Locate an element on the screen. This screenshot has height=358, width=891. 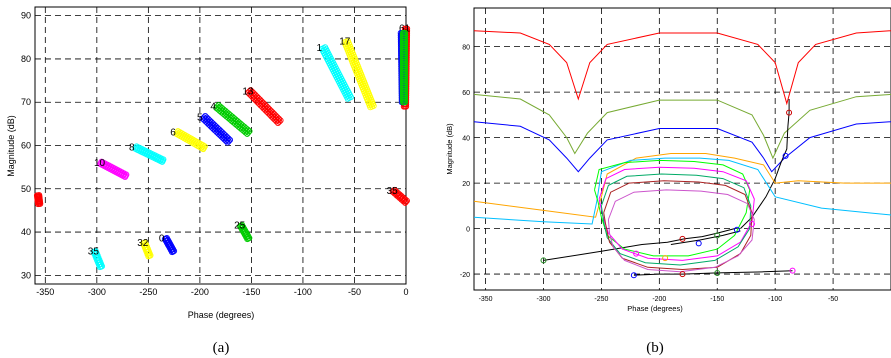
cluster: 6 is located at coordinates (189, 140).